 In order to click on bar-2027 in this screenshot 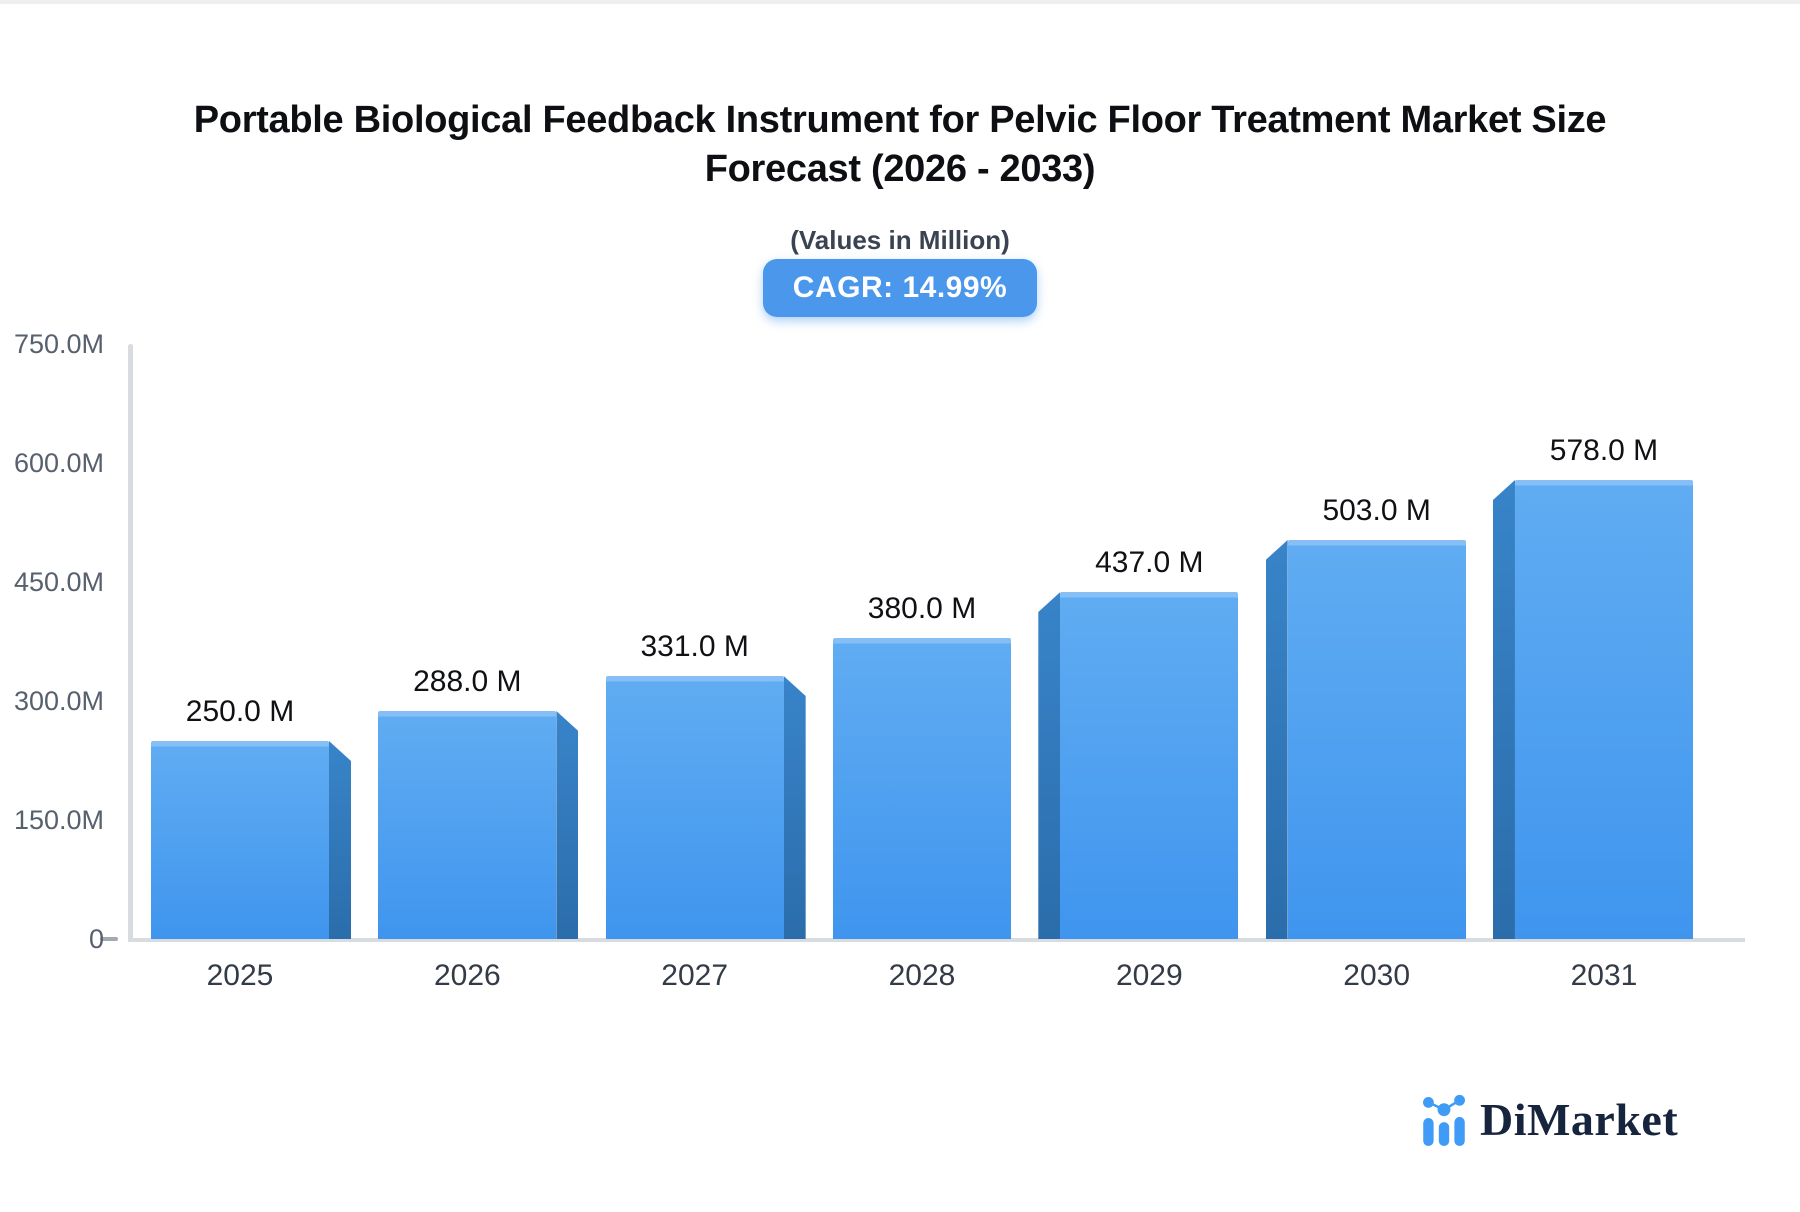, I will do `click(705, 807)`.